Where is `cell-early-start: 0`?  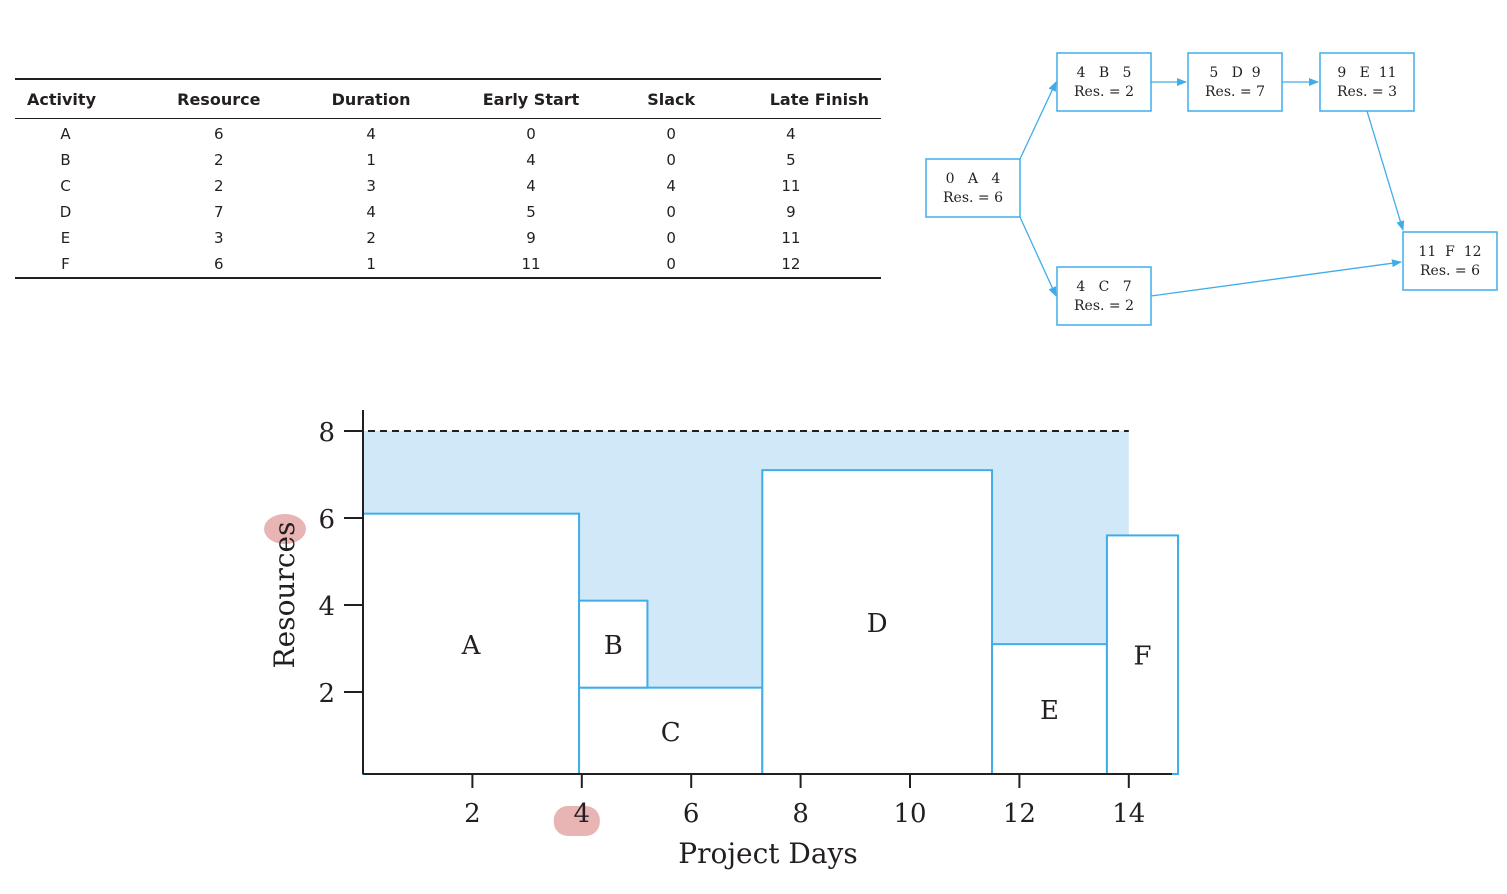
cell-early-start: 0 is located at coordinates (531, 134).